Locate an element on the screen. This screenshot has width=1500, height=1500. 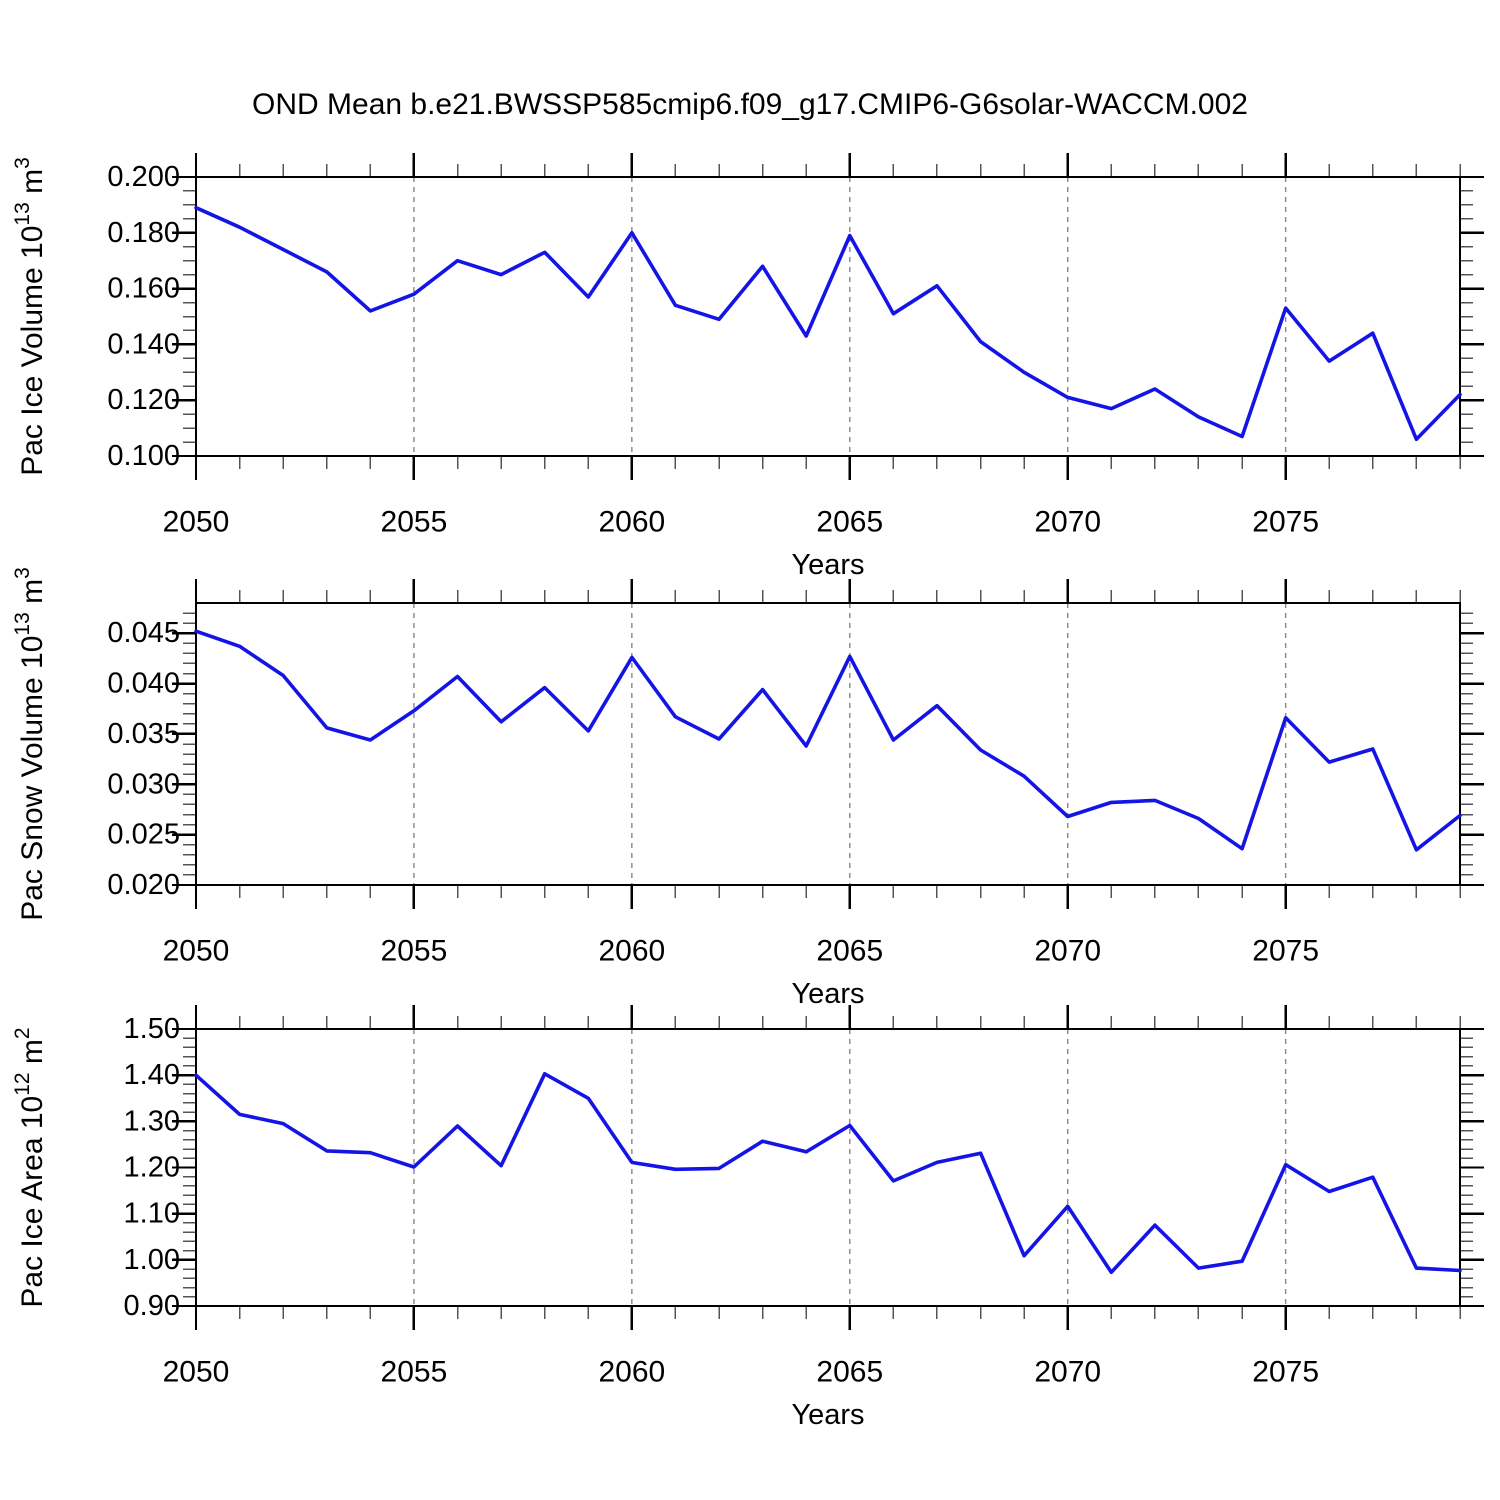
y-tick-label: 0.90 is located at coordinates (152, 1306).